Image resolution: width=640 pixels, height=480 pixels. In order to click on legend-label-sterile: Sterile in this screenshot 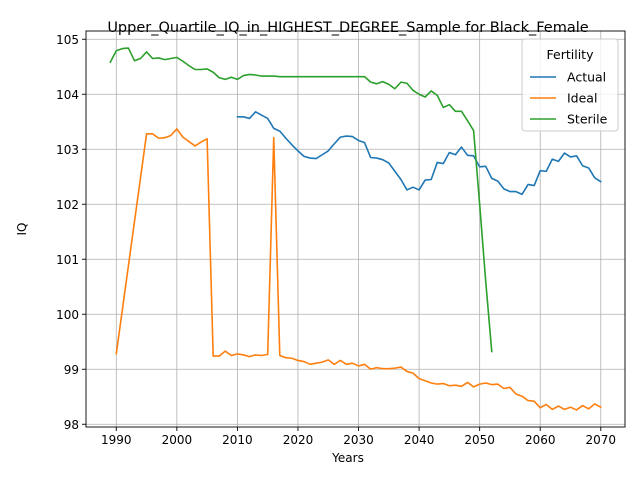, I will do `click(587, 119)`.